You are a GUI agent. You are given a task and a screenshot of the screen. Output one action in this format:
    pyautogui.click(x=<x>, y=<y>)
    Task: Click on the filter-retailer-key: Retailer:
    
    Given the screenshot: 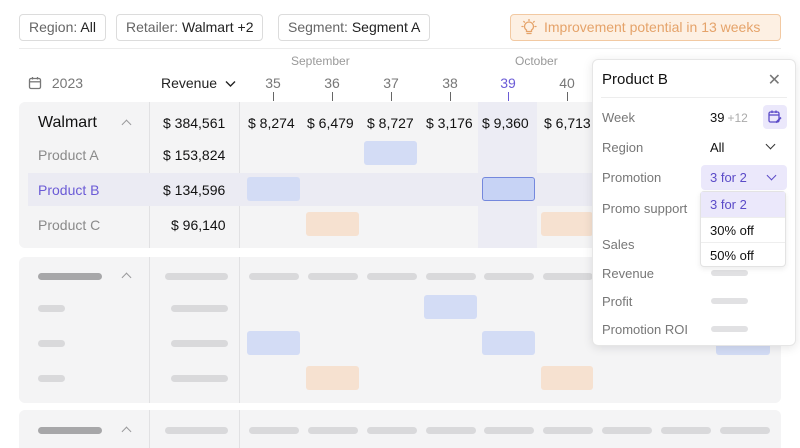 What is the action you would take?
    pyautogui.click(x=152, y=27)
    